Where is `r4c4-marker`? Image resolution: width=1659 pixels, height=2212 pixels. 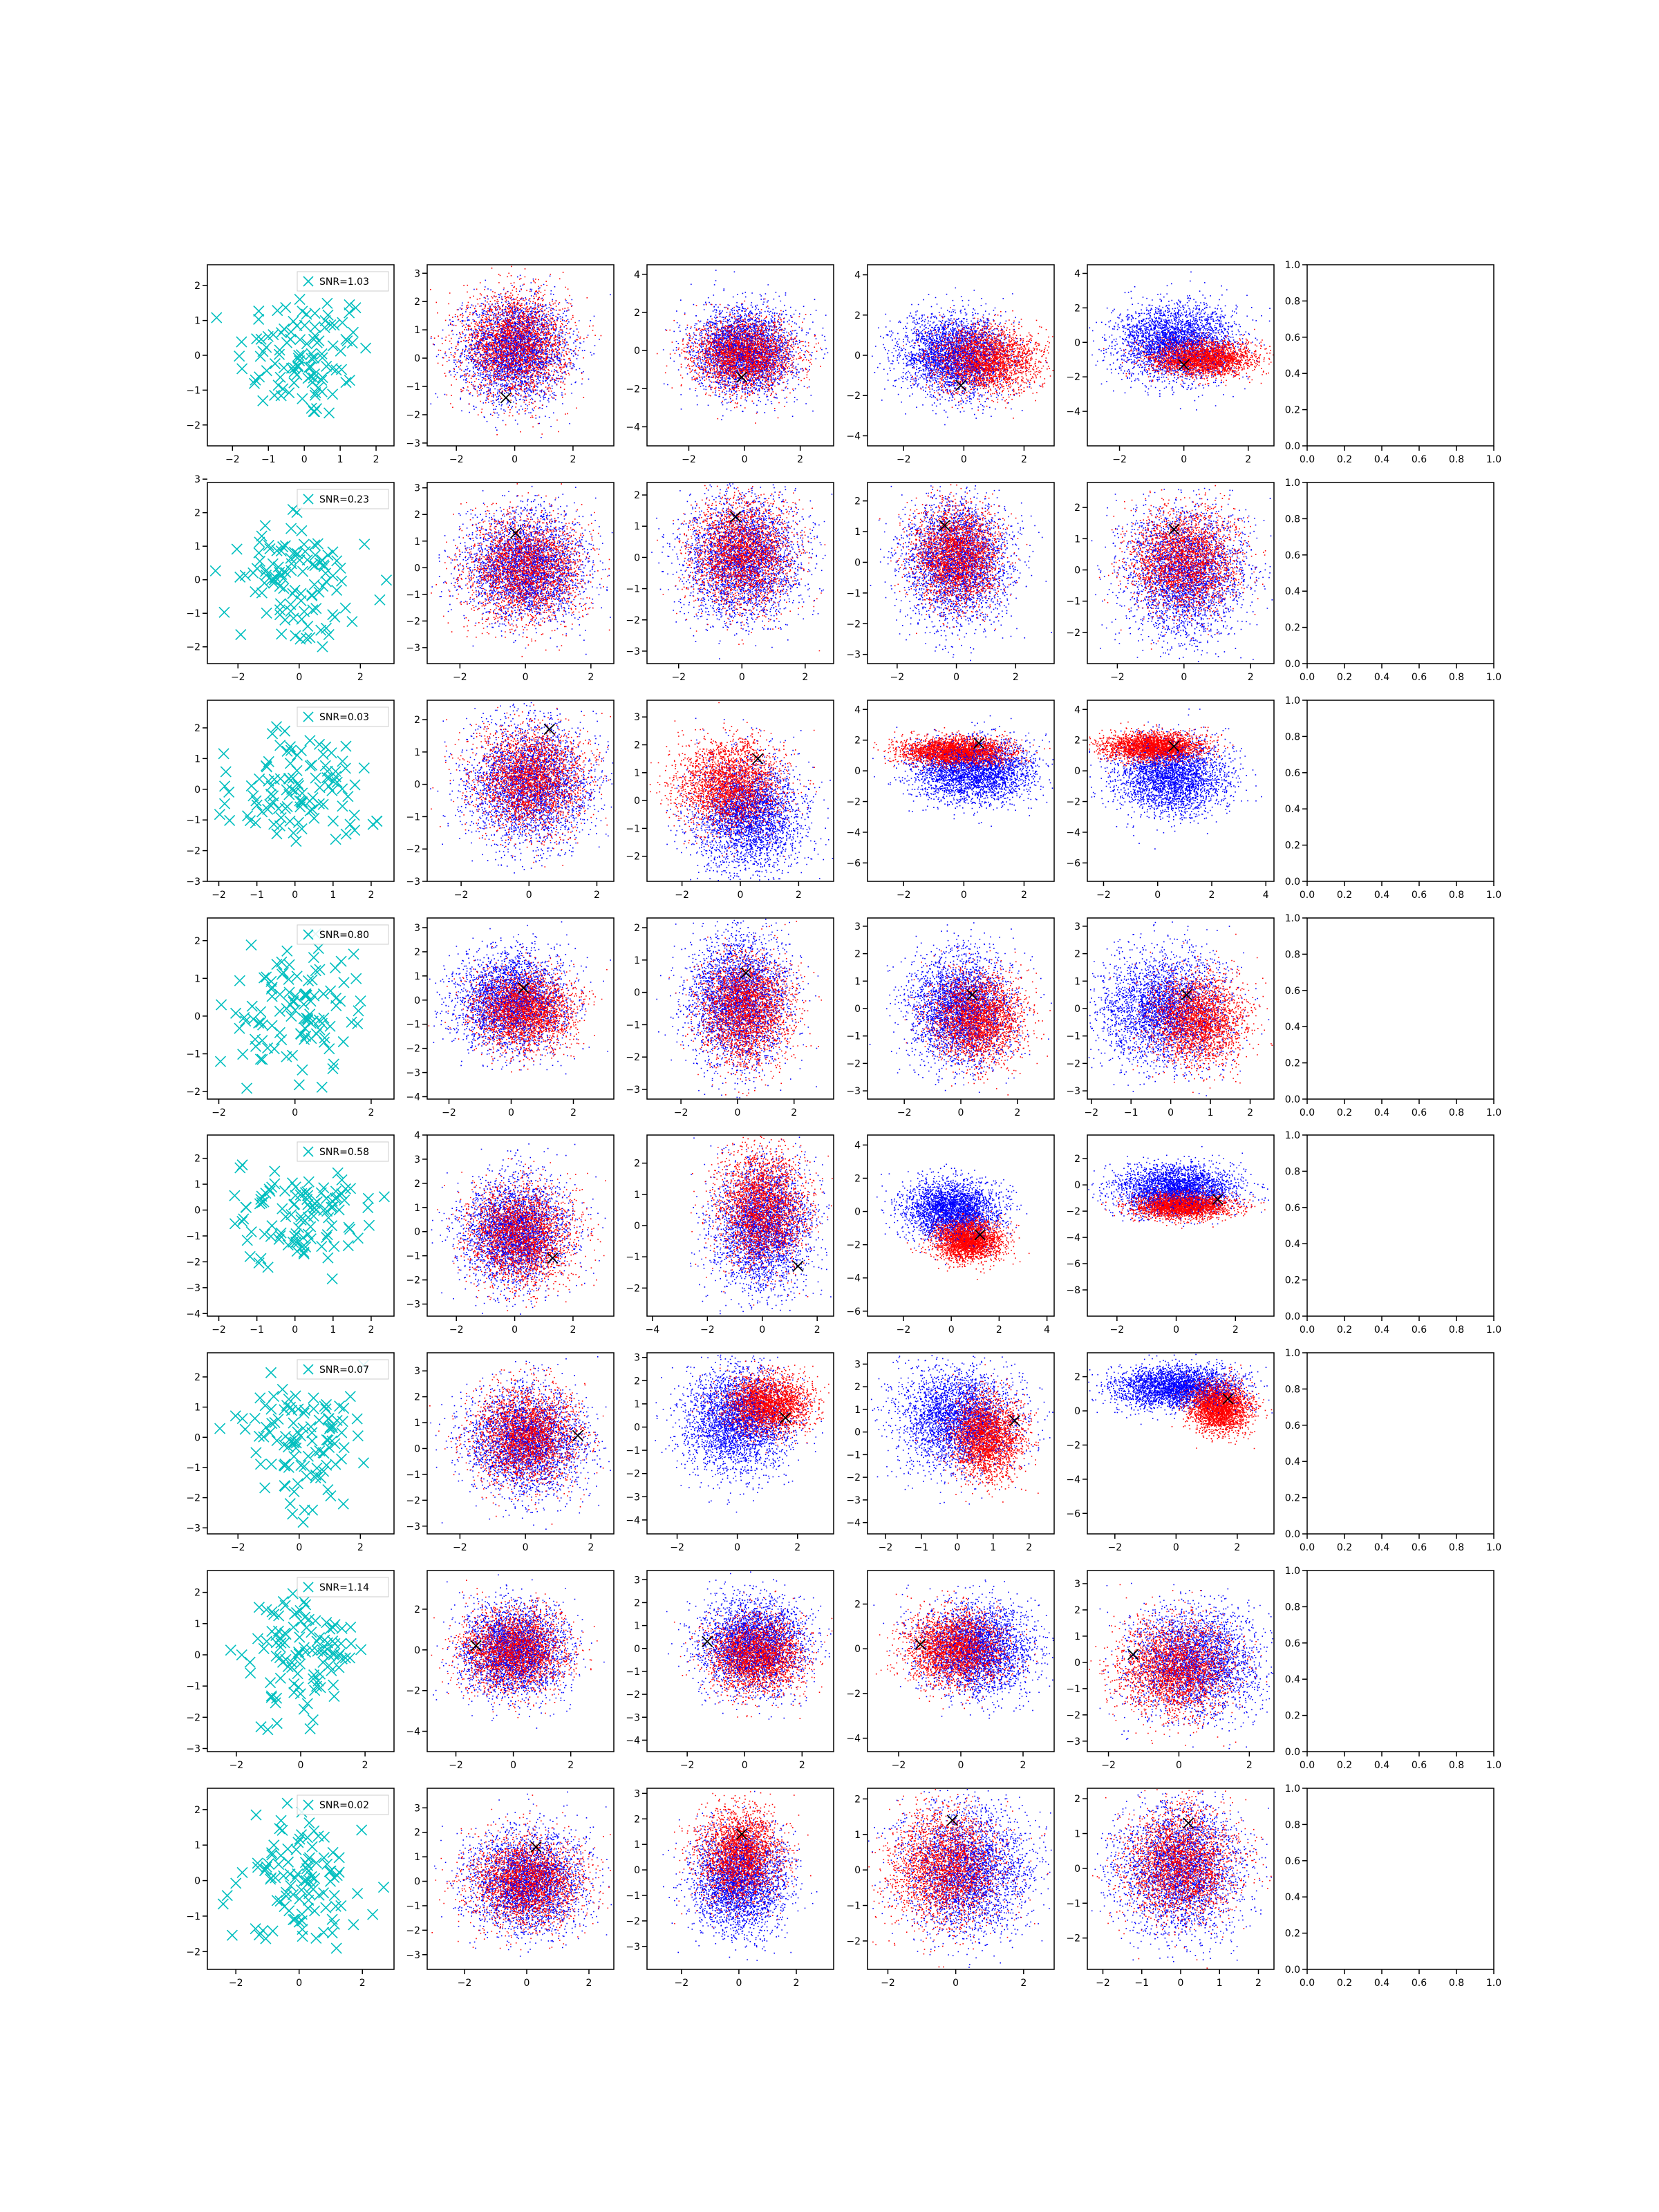 r4c4-marker is located at coordinates (1218, 1199).